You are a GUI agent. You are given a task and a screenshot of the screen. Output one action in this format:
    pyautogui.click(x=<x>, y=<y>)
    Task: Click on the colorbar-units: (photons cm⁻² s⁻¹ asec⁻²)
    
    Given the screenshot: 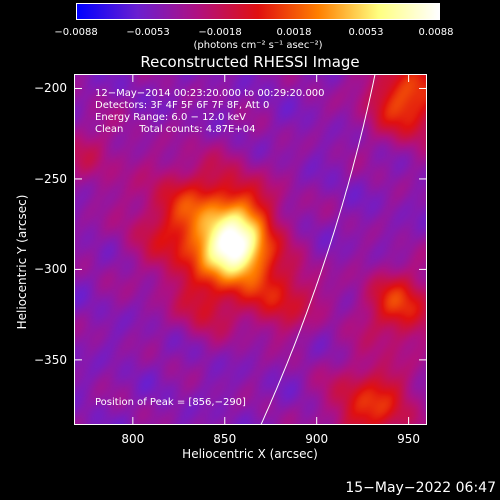 What is the action you would take?
    pyautogui.click(x=258, y=45)
    